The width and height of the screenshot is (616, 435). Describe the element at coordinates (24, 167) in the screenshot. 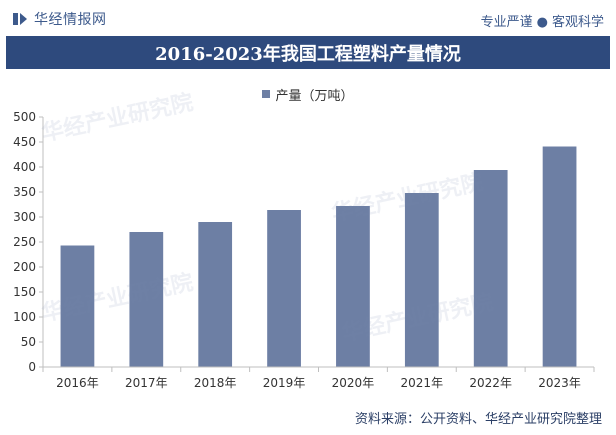

I see `y-tick-label: 400` at that location.